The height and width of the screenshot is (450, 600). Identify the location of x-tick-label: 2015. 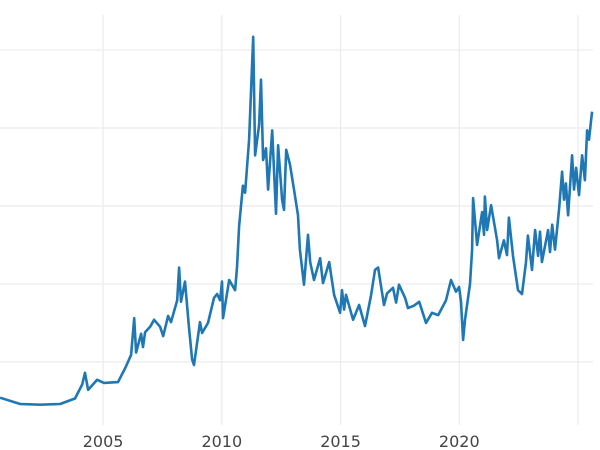
(340, 441).